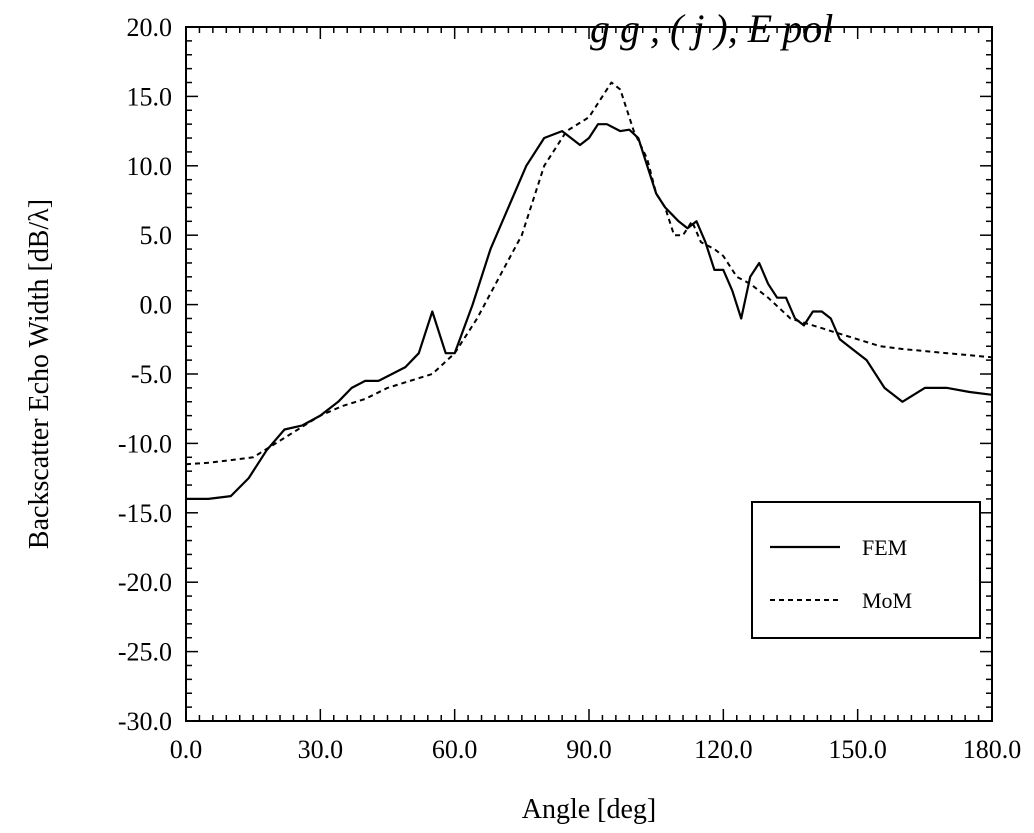  What do you see at coordinates (711, 28) in the screenshot?
I see `chart-title-fragment: g g , ( j ), E pol` at bounding box center [711, 28].